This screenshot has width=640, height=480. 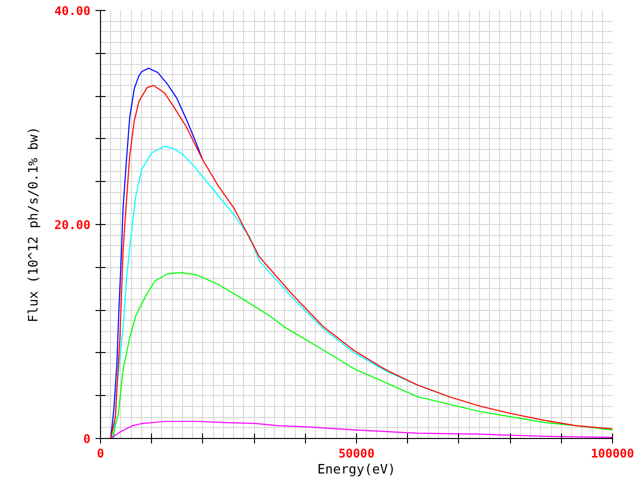 What do you see at coordinates (72, 11) in the screenshot?
I see `y-tick-label: 40.00` at bounding box center [72, 11].